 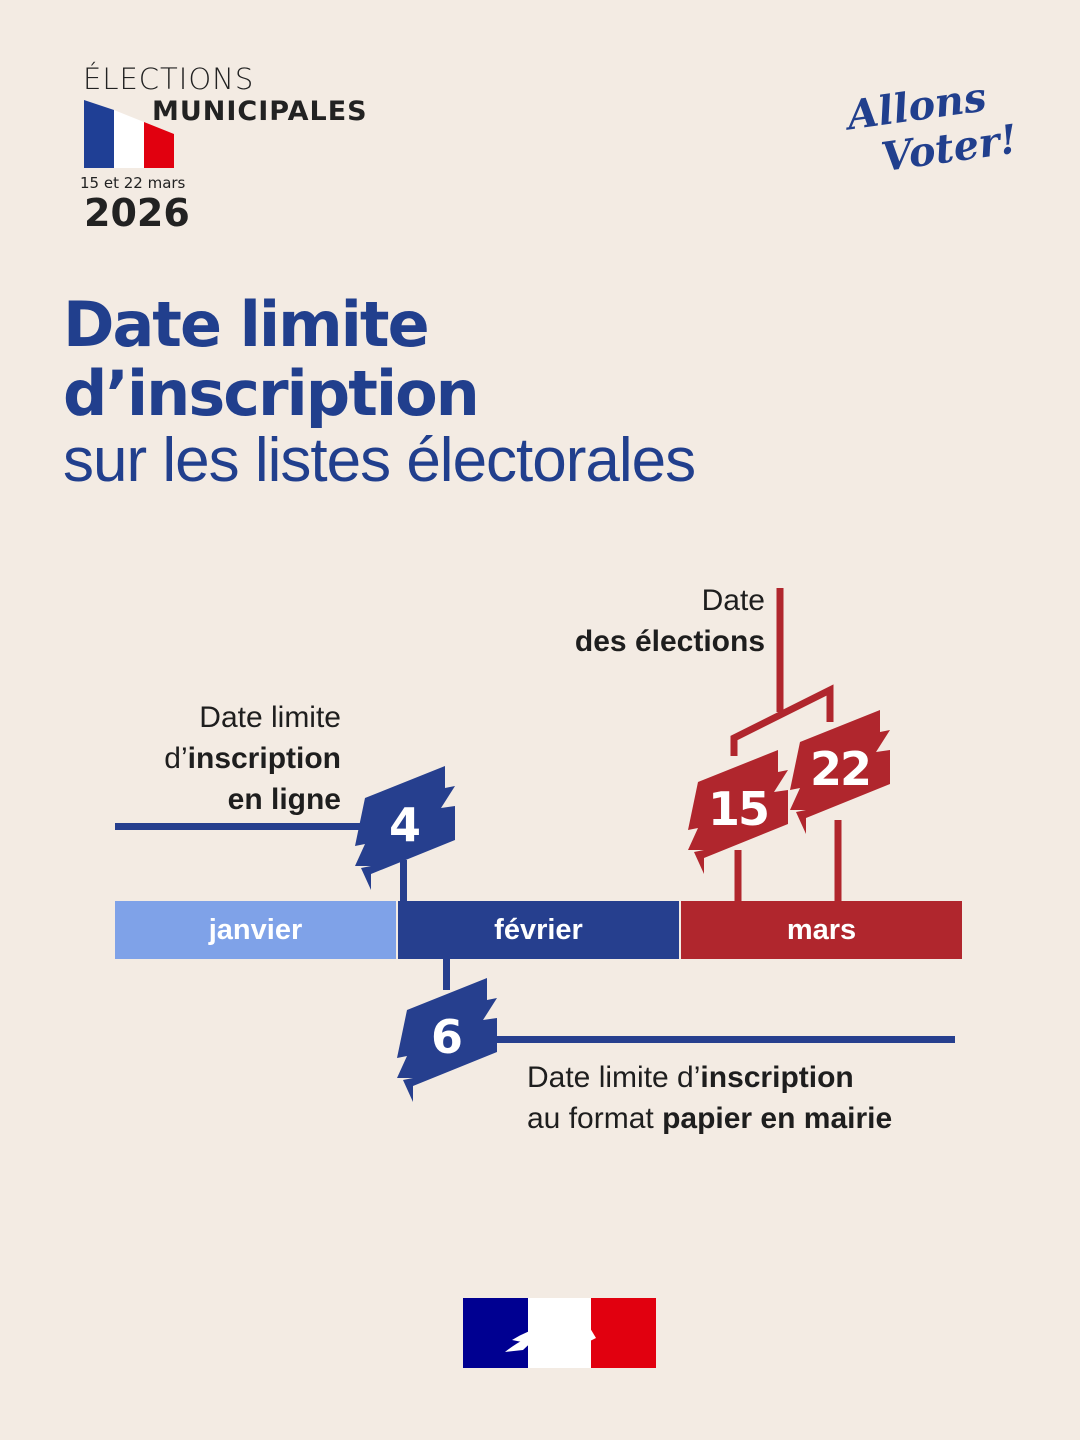 I want to click on election-day-1: 15, so click(x=738, y=809).